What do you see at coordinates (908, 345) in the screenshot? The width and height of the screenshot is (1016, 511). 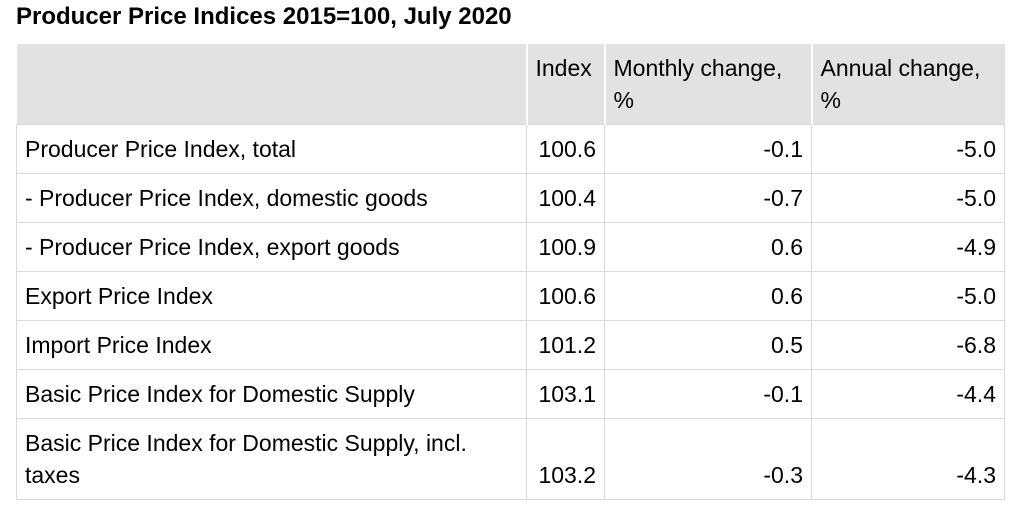 I see `annual-change-value: -6.8` at bounding box center [908, 345].